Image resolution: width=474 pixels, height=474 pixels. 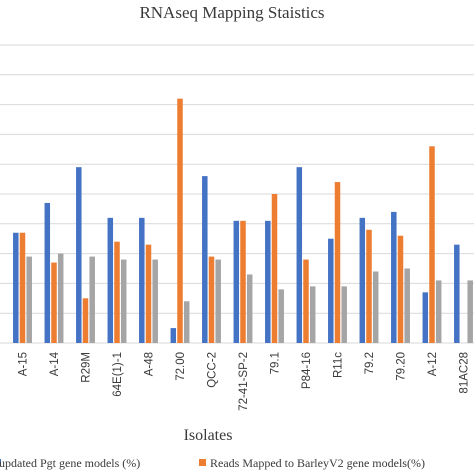 What do you see at coordinates (407, 305) in the screenshot?
I see `bar-series-3-79.20` at bounding box center [407, 305].